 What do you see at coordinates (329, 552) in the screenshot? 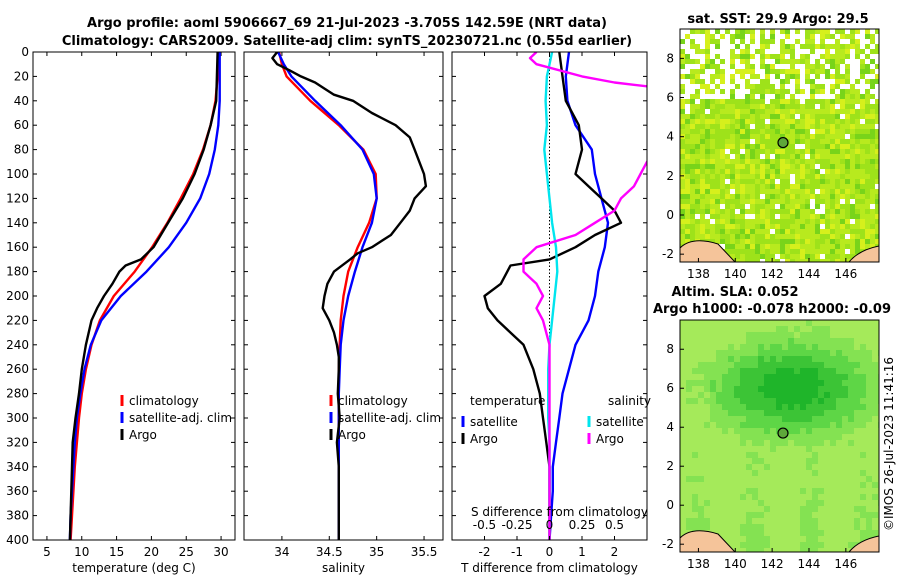
I see `salinity-xtick-label: 34.5` at bounding box center [329, 552].